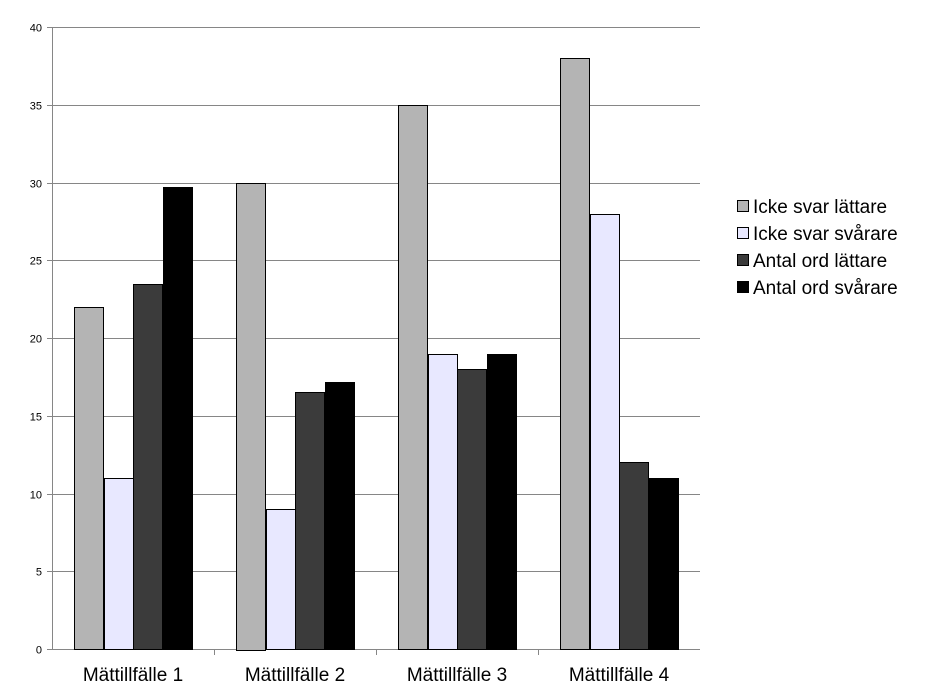  What do you see at coordinates (295, 675) in the screenshot?
I see `x-tick-label: Mättillfälle 2` at bounding box center [295, 675].